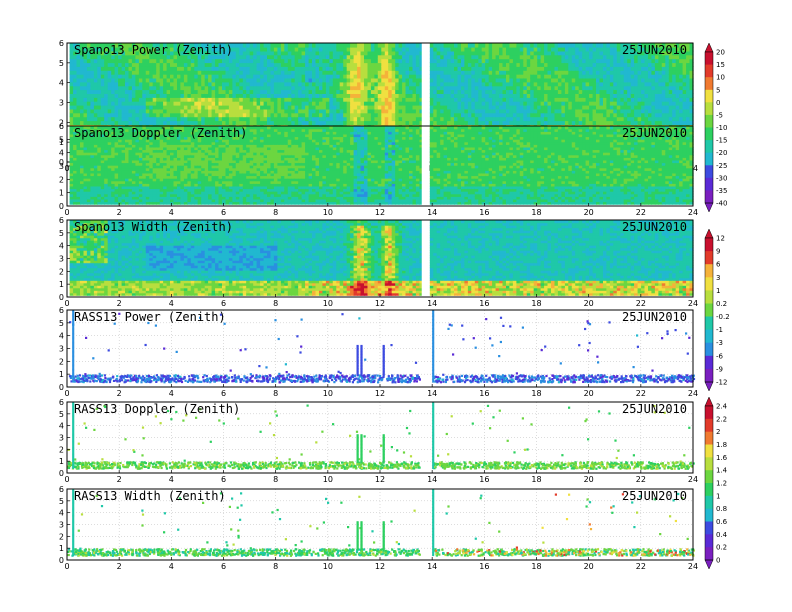 The image size is (792, 612). I want to click on colorbar-frame, so click(709, 127).